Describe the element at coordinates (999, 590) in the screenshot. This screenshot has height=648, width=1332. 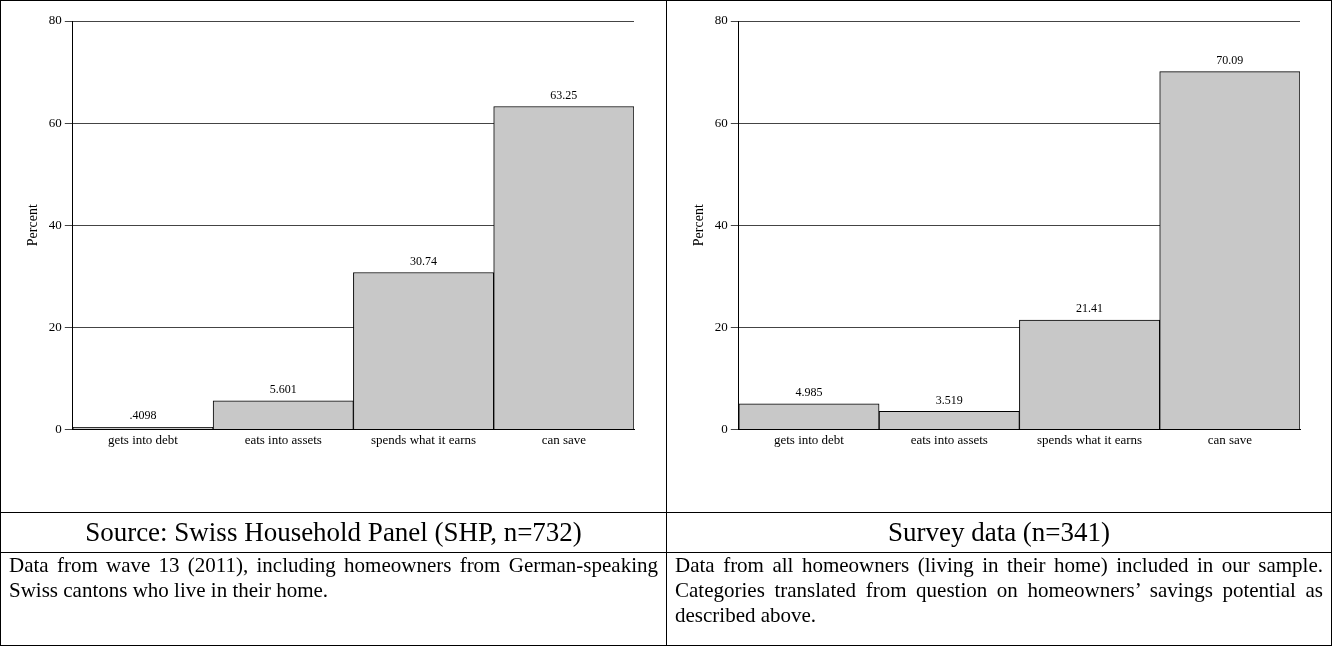
I see `text: Data from all homeowners (living in their home) included in our sample. Categories translated from question on homeowners’ savings potential as described above.` at that location.